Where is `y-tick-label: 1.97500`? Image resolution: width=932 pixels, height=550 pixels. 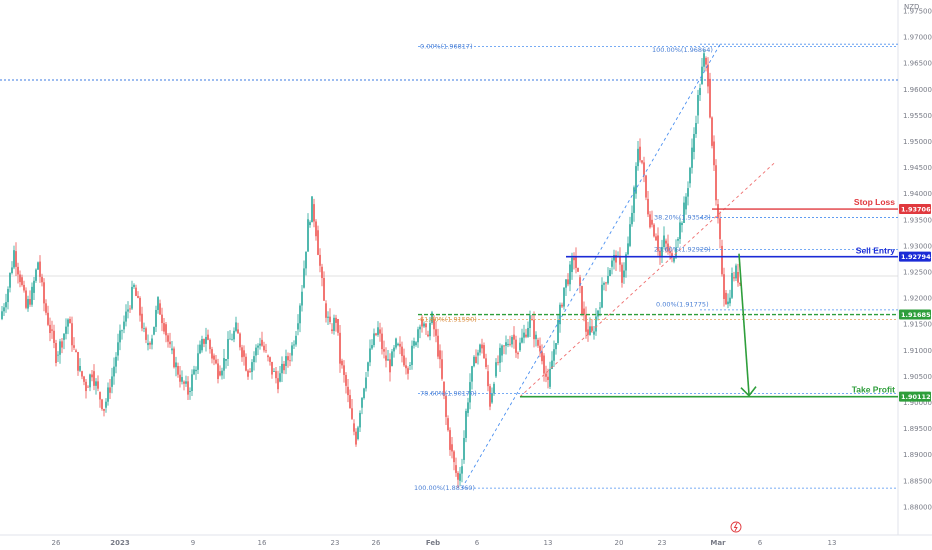 y-tick-label: 1.97500 is located at coordinates (917, 12).